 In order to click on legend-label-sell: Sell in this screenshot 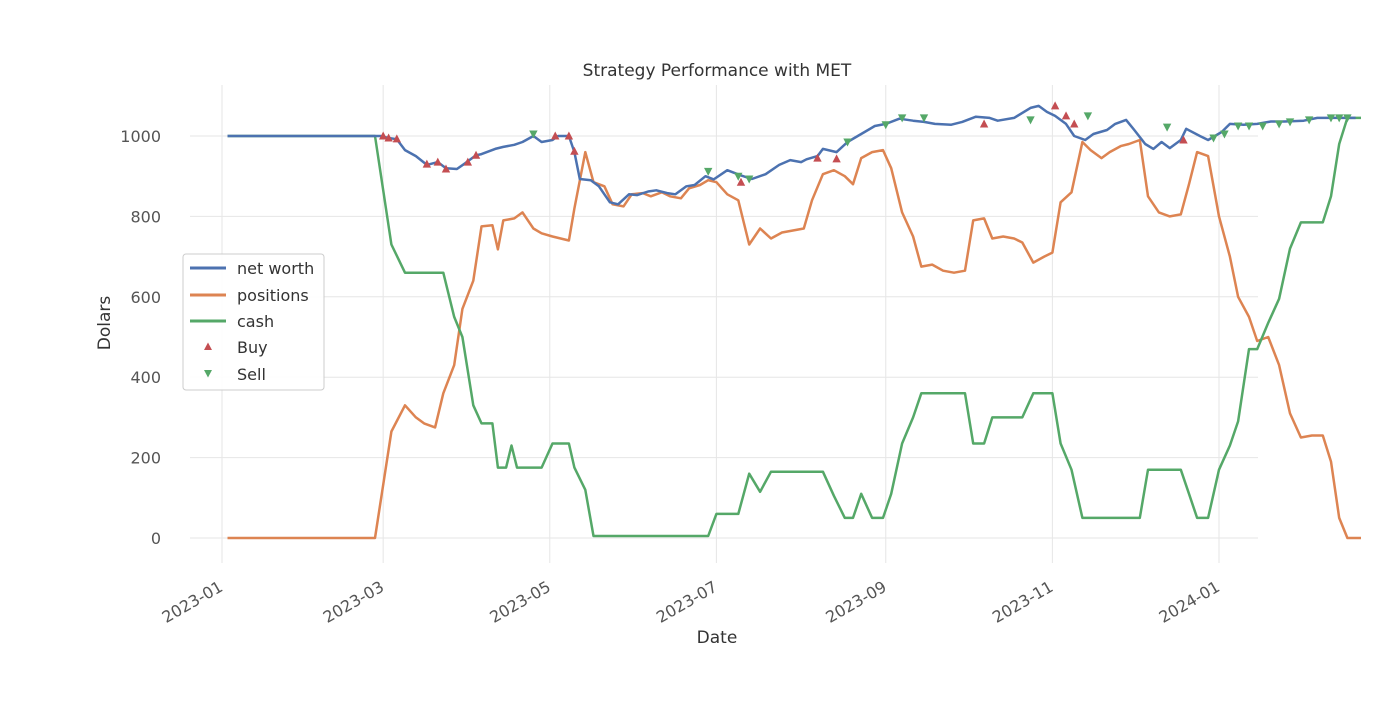, I will do `click(251, 374)`.